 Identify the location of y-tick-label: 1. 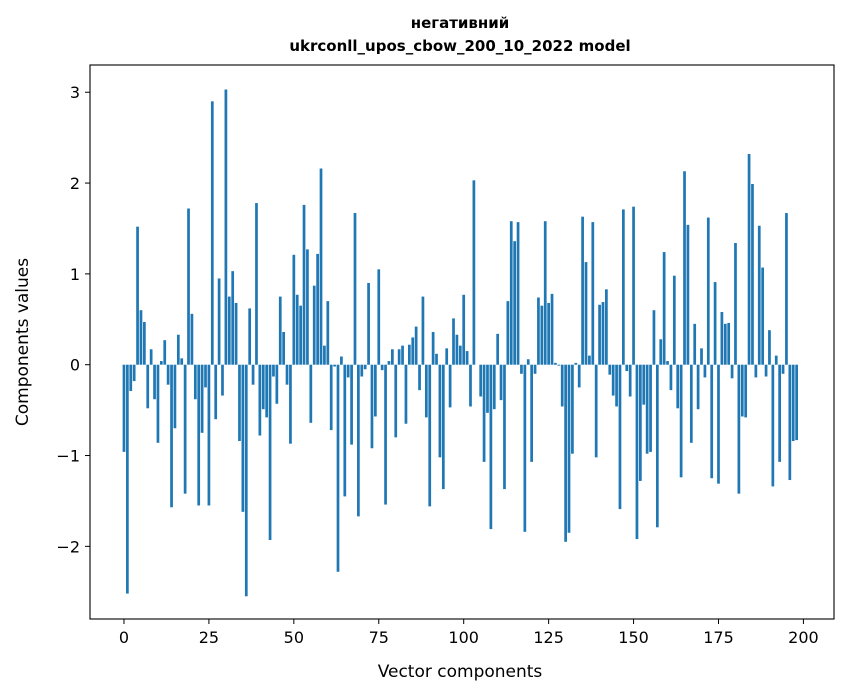
(75, 274).